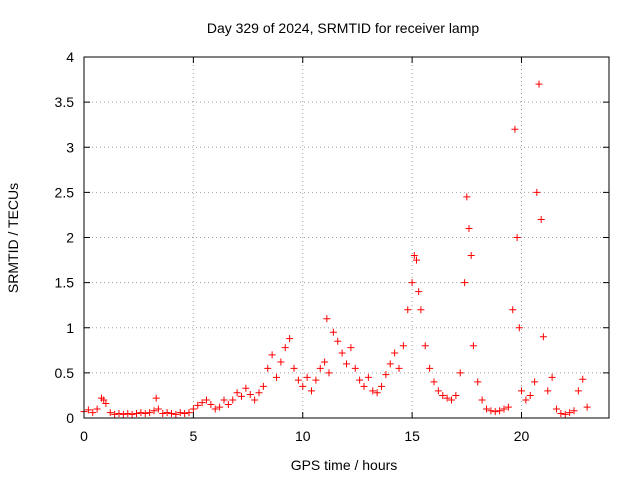 This screenshot has height=480, width=640. Describe the element at coordinates (70, 328) in the screenshot. I see `y-tick-label: 1` at that location.